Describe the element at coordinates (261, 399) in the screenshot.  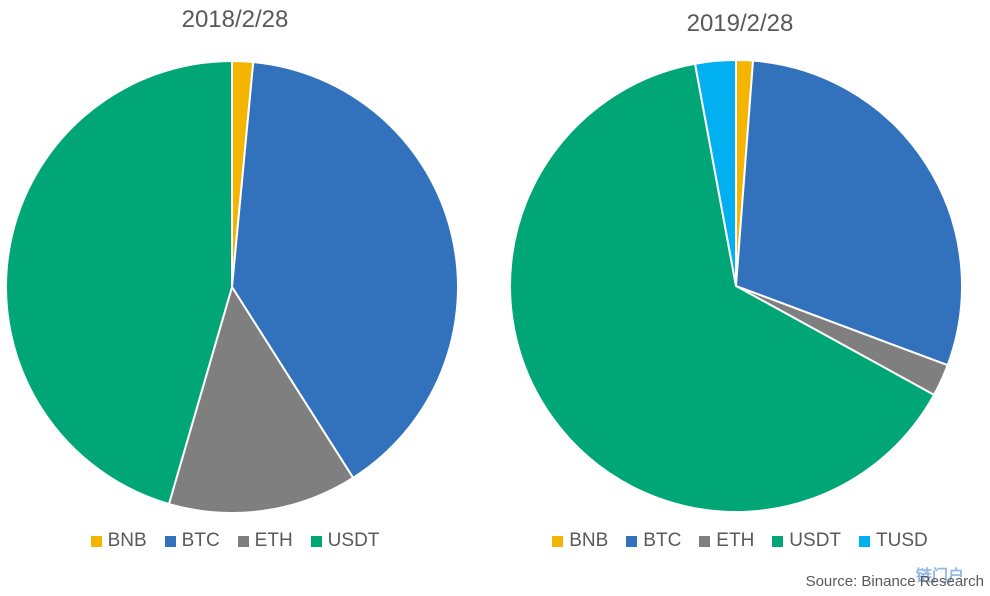
I see `pie-slice-eth` at that location.